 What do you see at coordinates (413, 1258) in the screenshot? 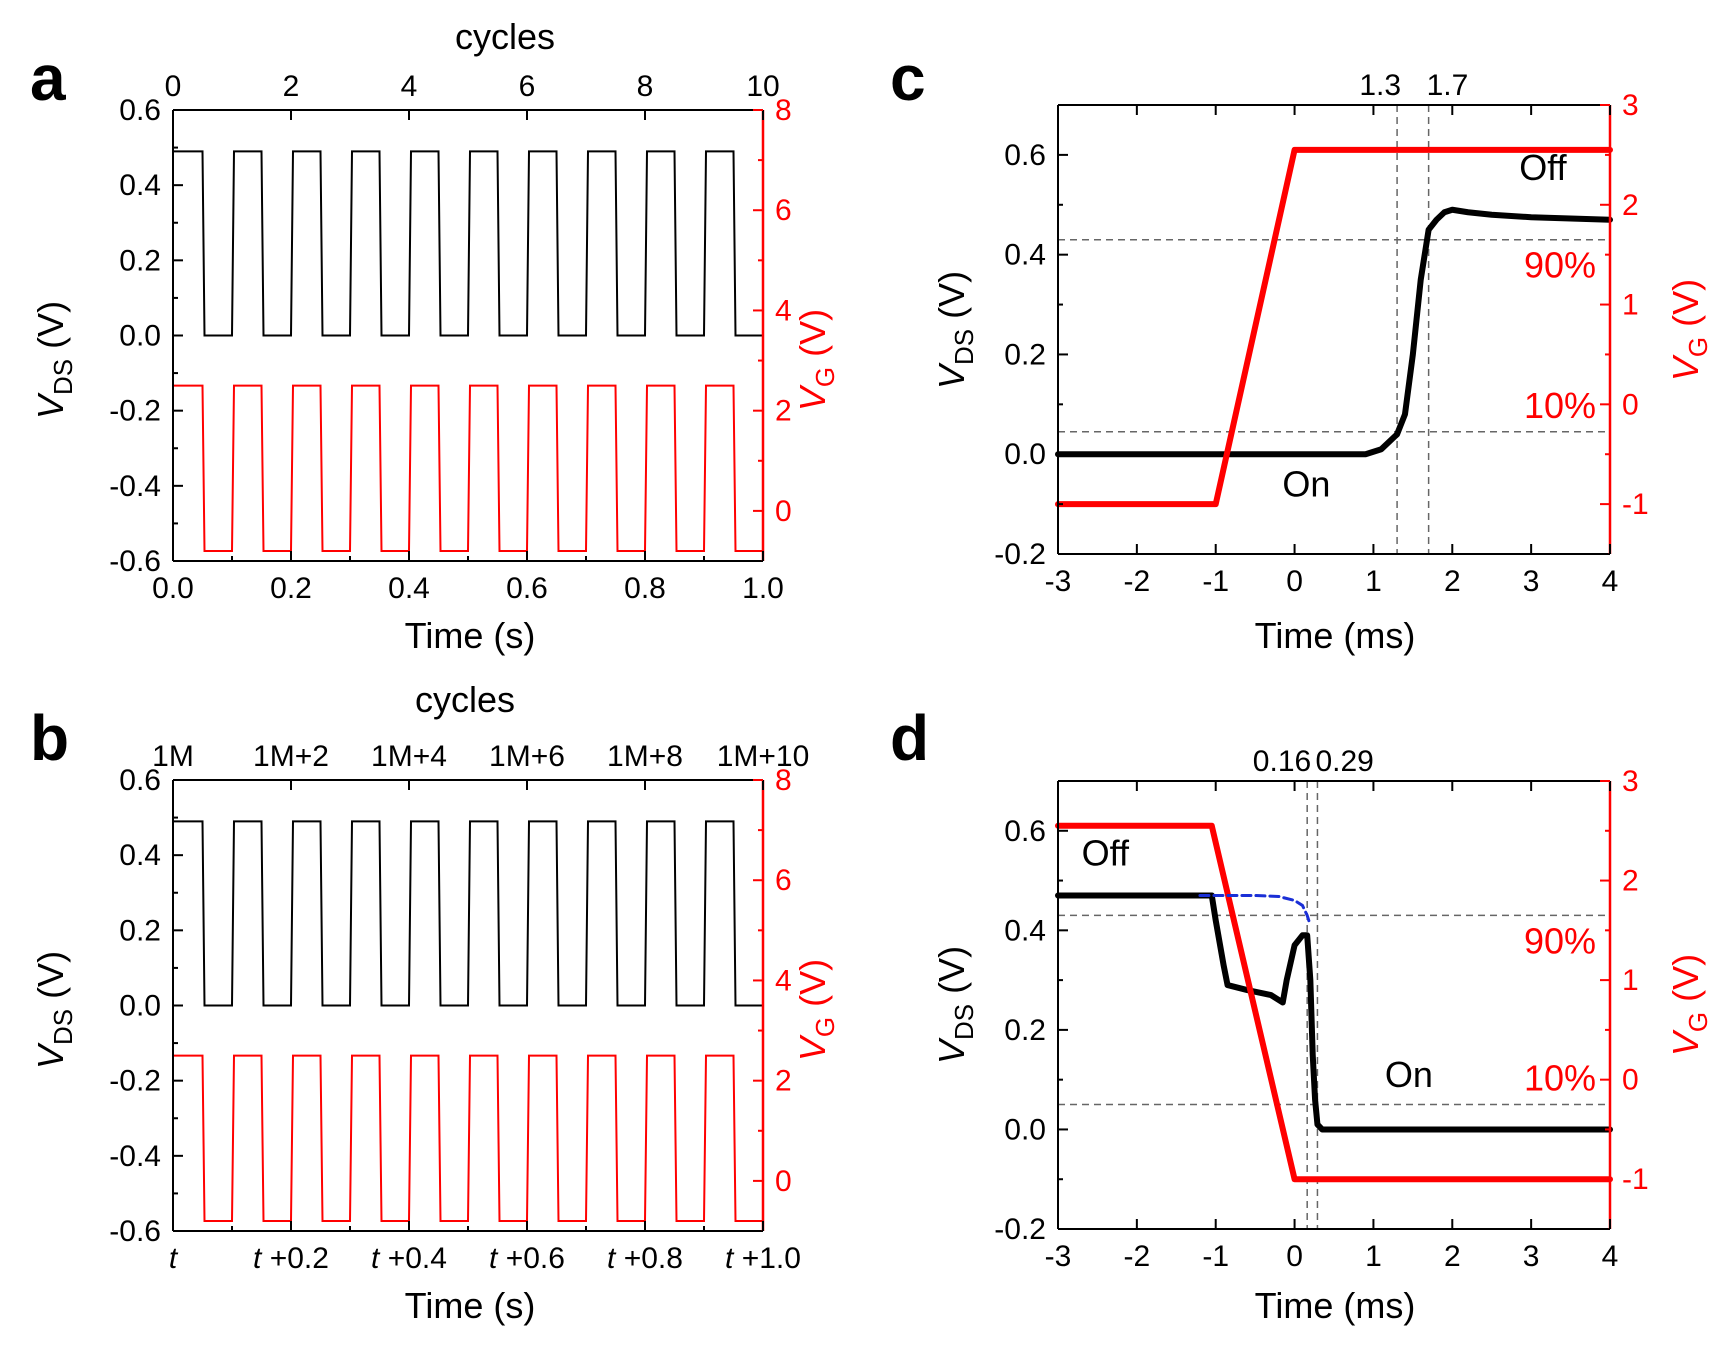
I see `x-tick-label-offset: +0.4` at bounding box center [413, 1258].